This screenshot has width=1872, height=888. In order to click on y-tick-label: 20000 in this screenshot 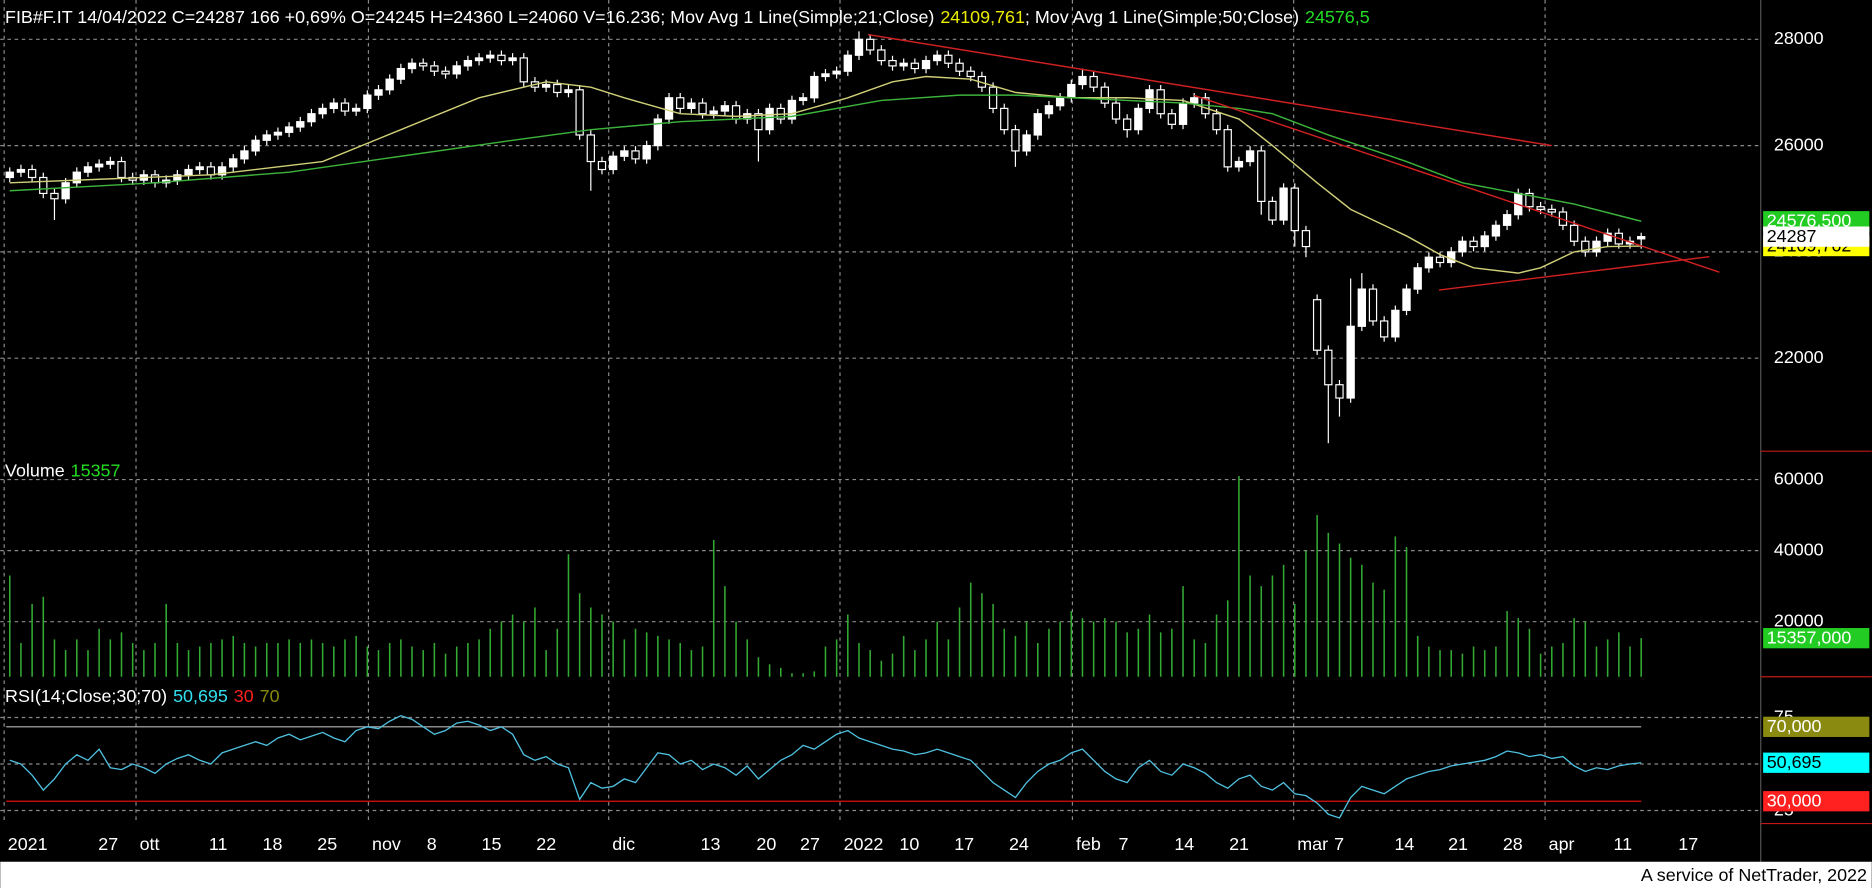, I will do `click(1799, 620)`.